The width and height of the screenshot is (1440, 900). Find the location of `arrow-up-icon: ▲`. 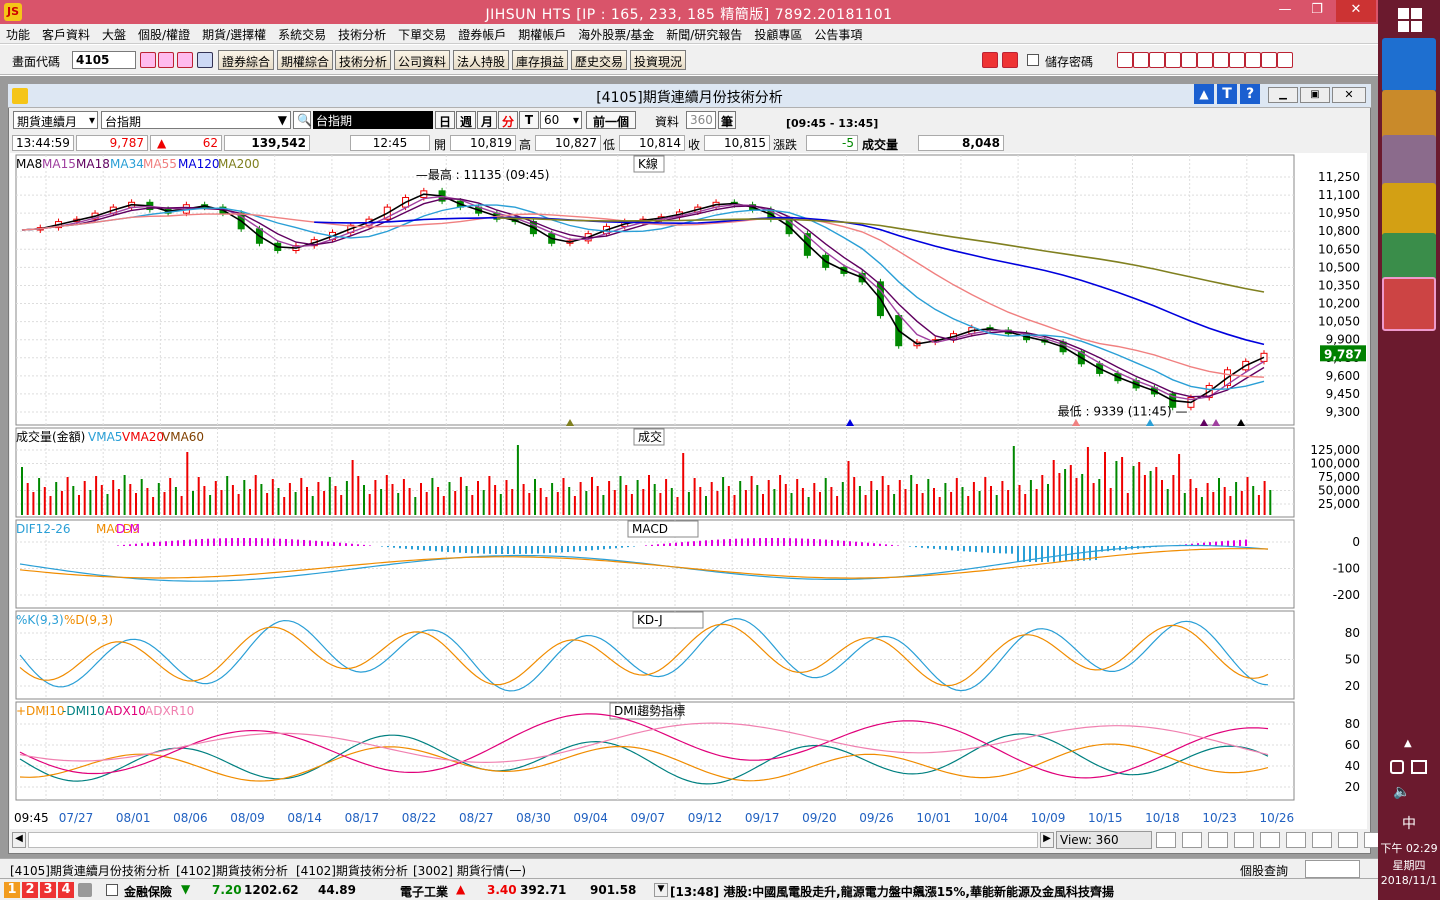

arrow-up-icon: ▲ is located at coordinates (1204, 94).